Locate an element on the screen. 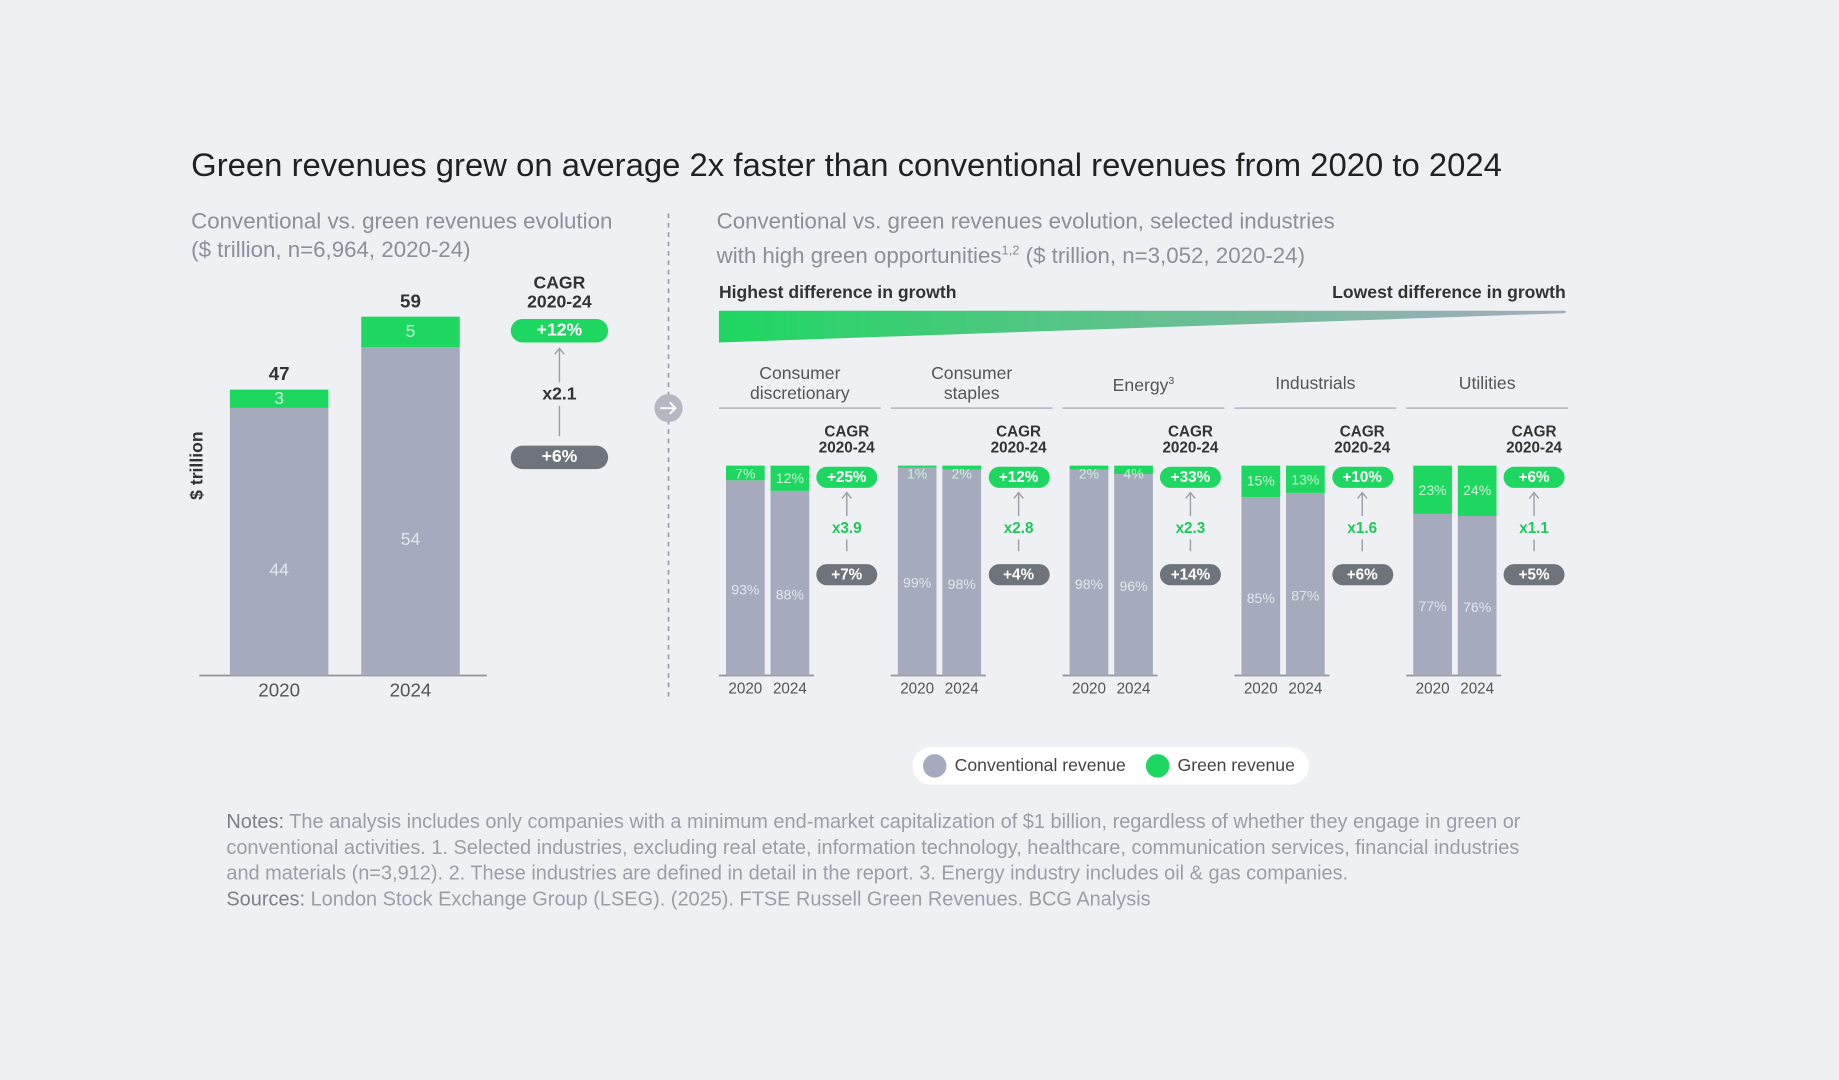 The image size is (1839, 1080). total-label: 59 is located at coordinates (410, 302).